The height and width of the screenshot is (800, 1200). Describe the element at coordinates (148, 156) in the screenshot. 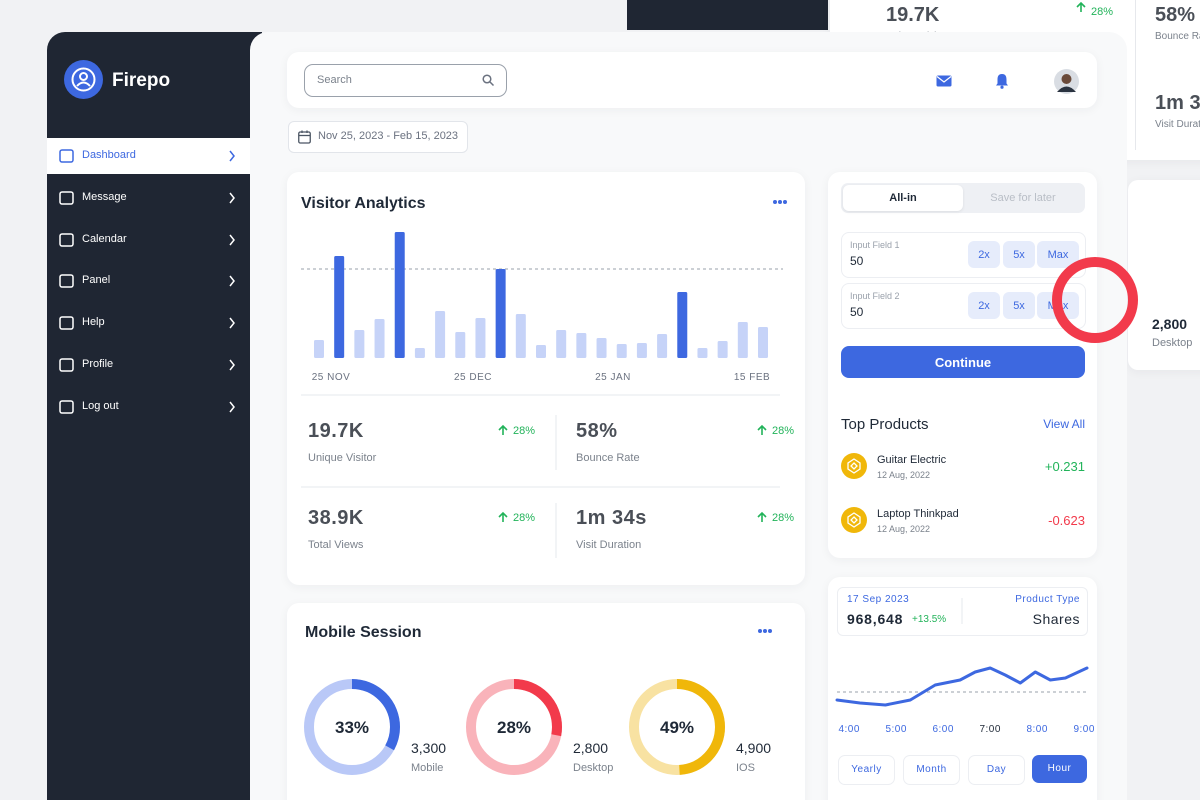

I see `menu-item: Dashboard` at that location.